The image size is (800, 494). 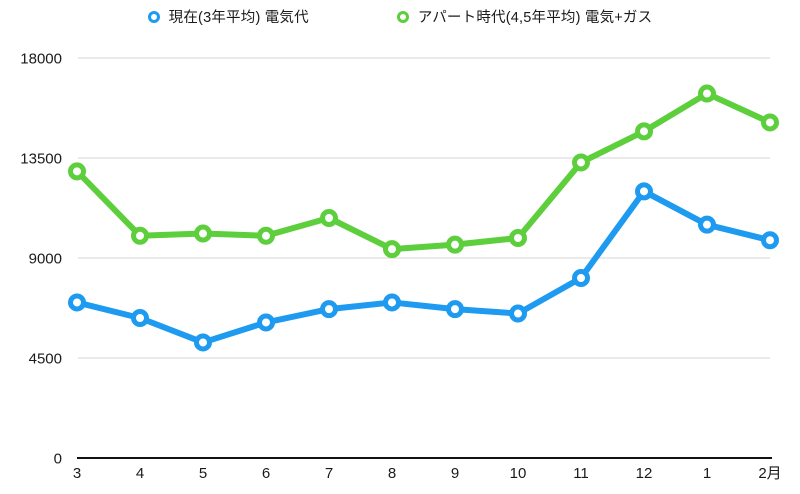 What do you see at coordinates (707, 473) in the screenshot?
I see `x-axis-tick-label: 1` at bounding box center [707, 473].